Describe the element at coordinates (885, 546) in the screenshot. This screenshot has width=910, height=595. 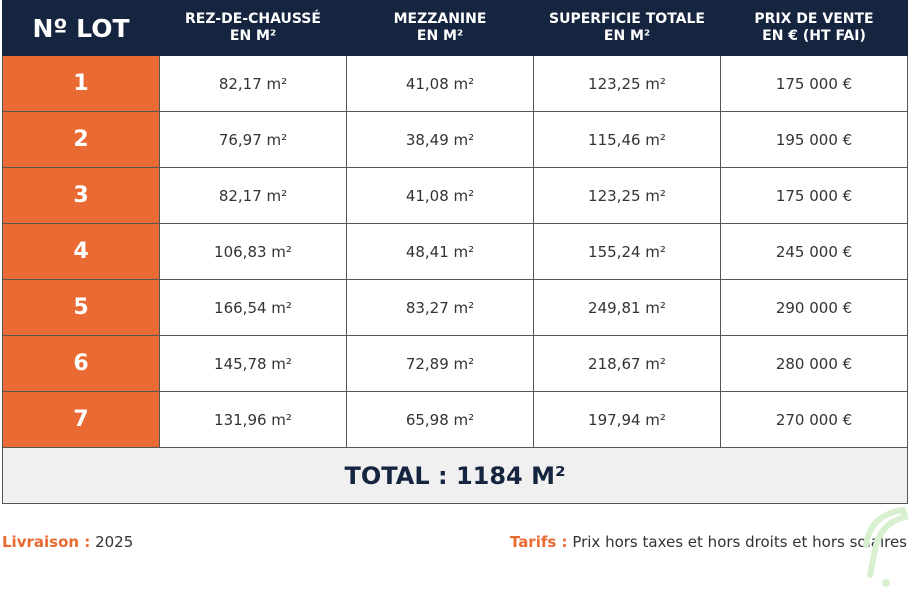
I see `watermark-logo-icon` at that location.